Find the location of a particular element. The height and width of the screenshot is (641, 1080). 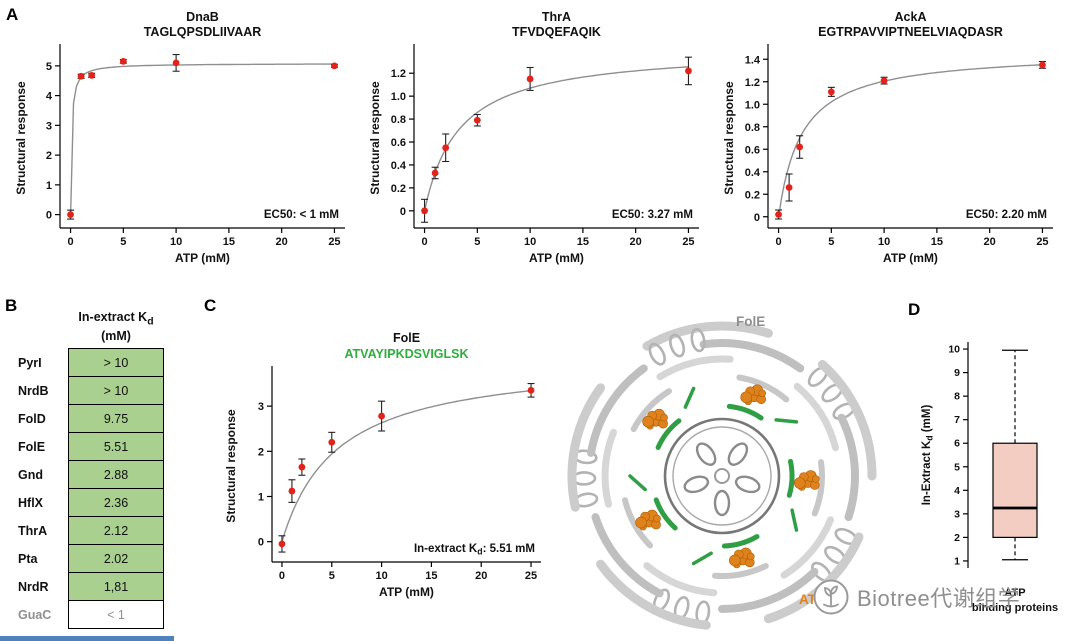

svg-text: In-Extract Kd (mM) is located at coordinates (928, 455).